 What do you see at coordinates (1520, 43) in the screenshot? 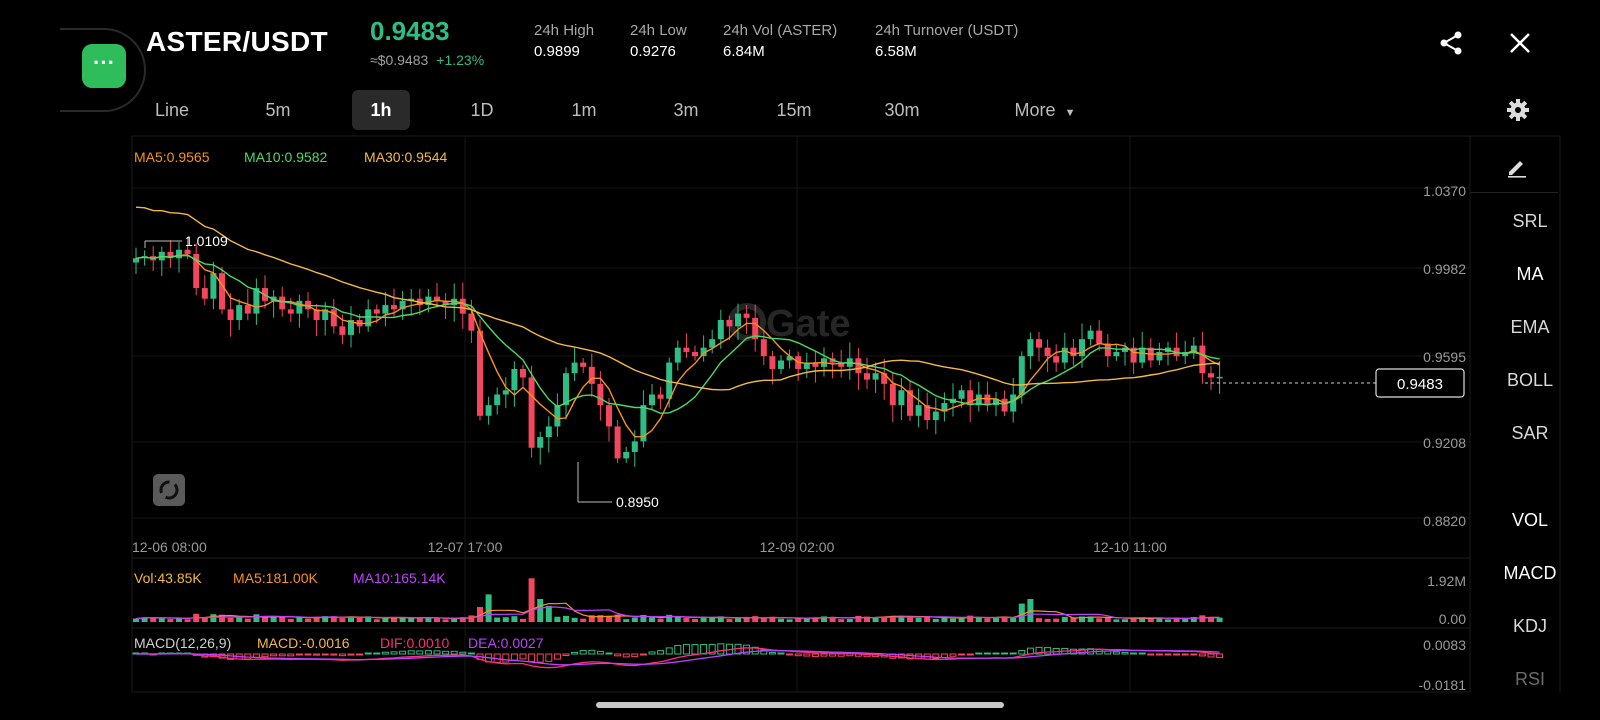
I see `close-icon` at bounding box center [1520, 43].